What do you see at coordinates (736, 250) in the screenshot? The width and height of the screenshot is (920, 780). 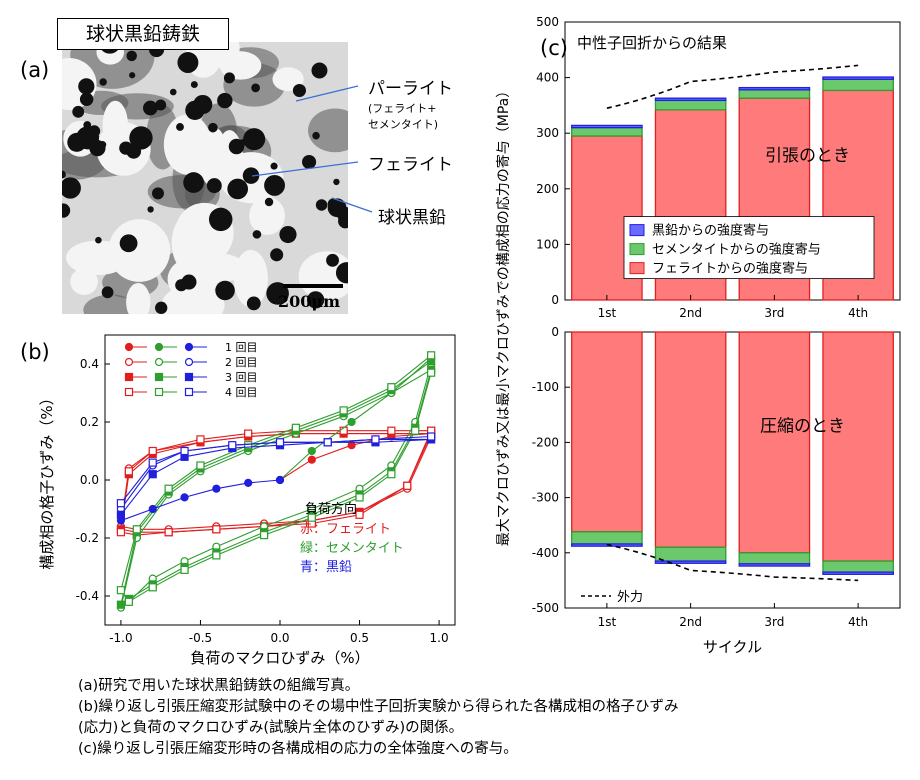 I see `legend-label: セメンタイトからの強度寄与` at bounding box center [736, 250].